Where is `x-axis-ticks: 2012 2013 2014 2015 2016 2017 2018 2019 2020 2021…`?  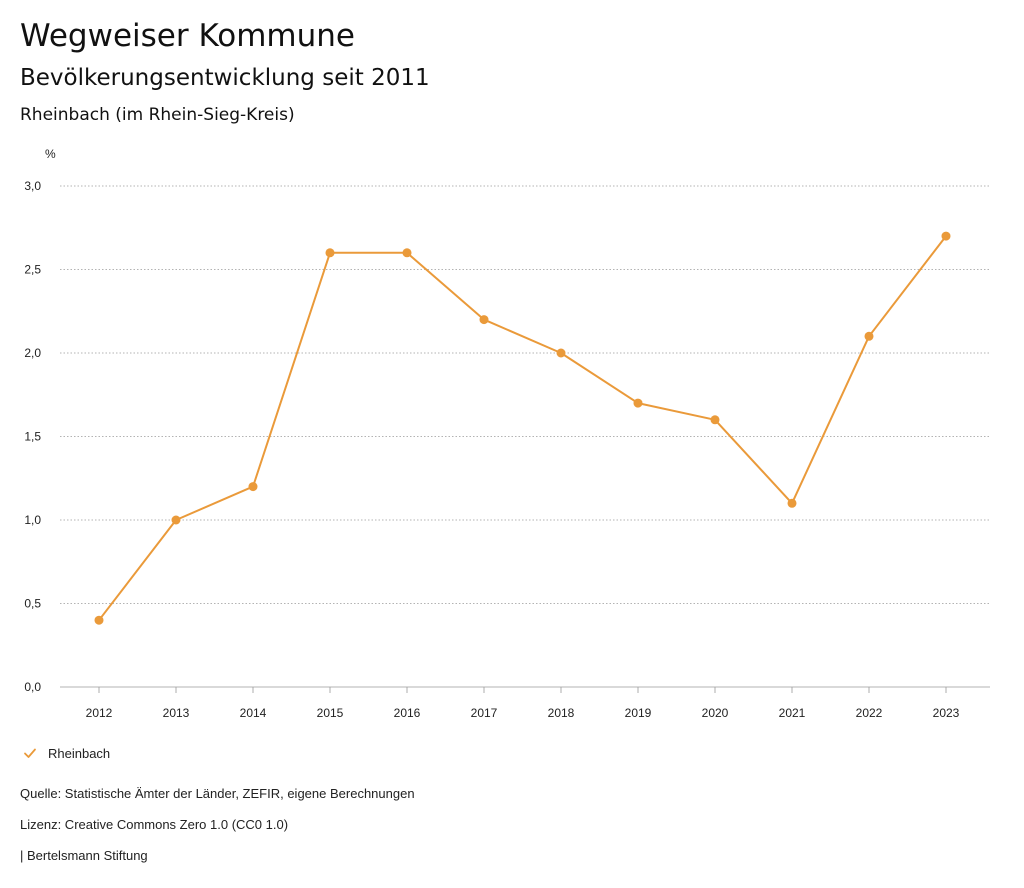 x-axis-ticks: 2012 2013 2014 2015 2016 2017 2018 2019 2020 2021… is located at coordinates (523, 703).